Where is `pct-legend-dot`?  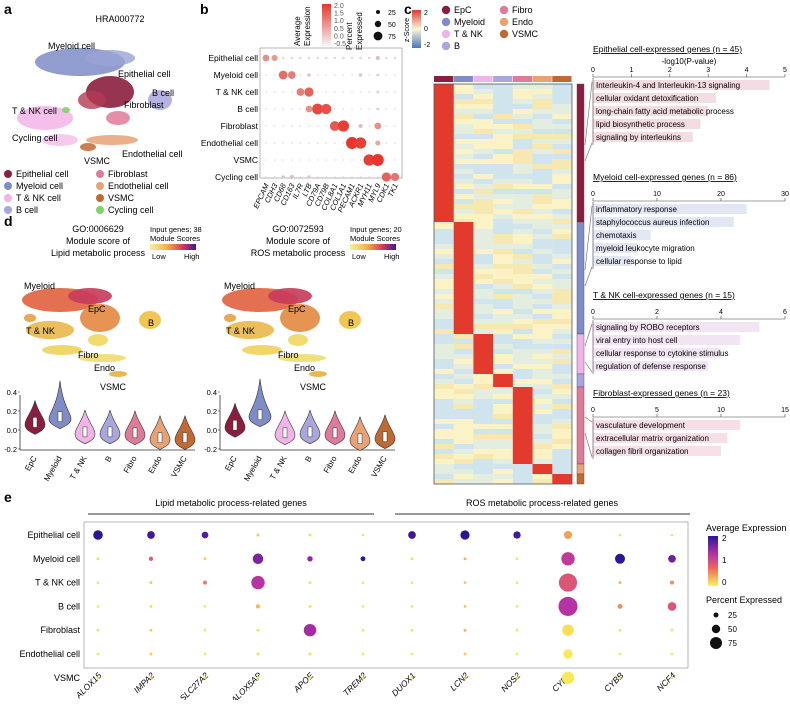 pct-legend-dot is located at coordinates (378, 12).